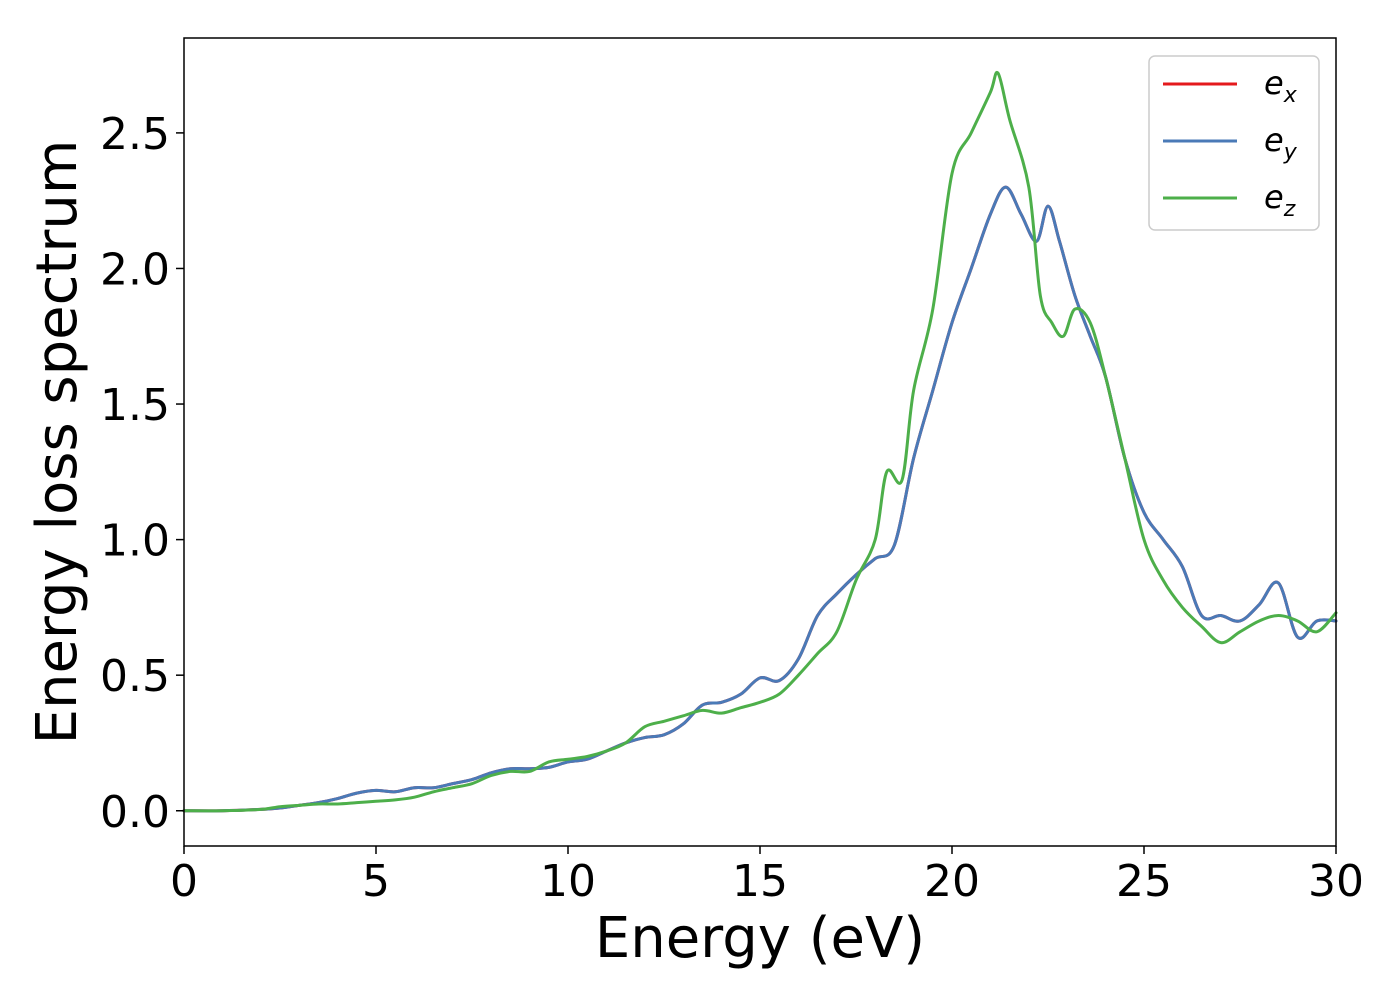 Image resolution: width=1400 pixels, height=1000 pixels. I want to click on y-tick-label: 1.5, so click(135, 405).